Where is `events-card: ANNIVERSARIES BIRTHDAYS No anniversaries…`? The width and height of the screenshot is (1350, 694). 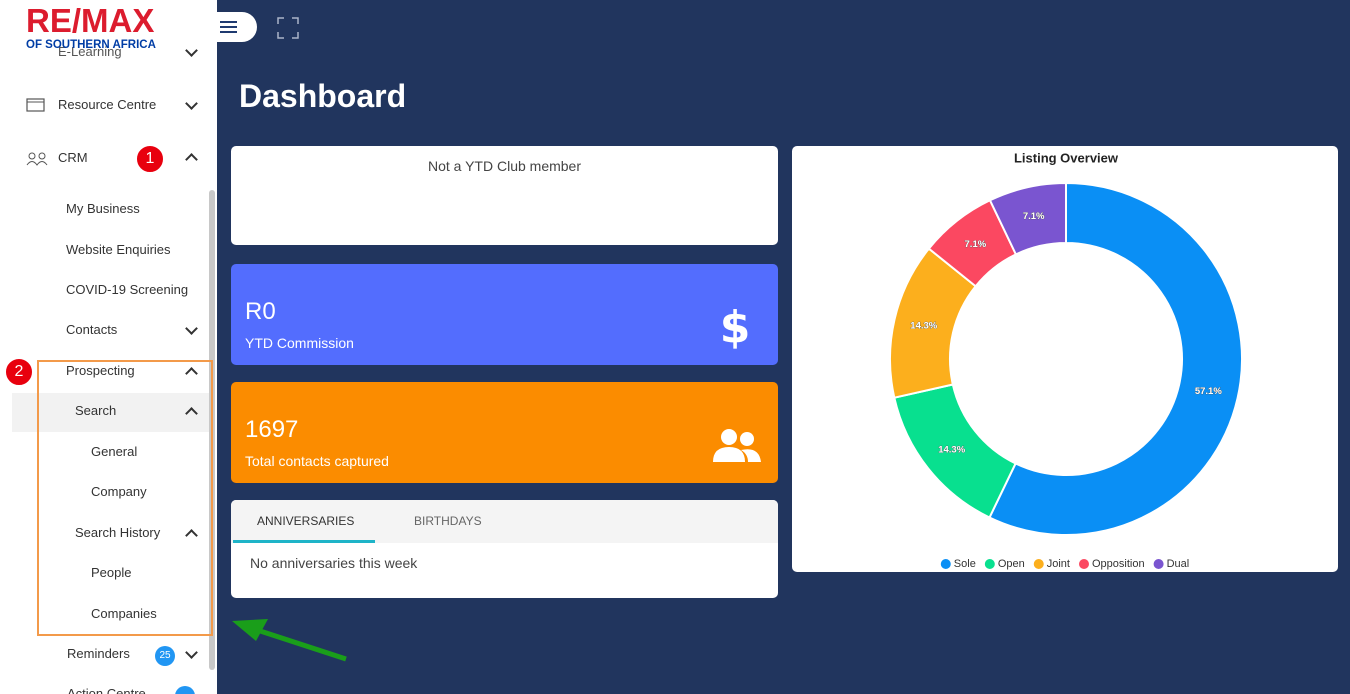 events-card: ANNIVERSARIES BIRTHDAYS No anniversaries… is located at coordinates (504, 549).